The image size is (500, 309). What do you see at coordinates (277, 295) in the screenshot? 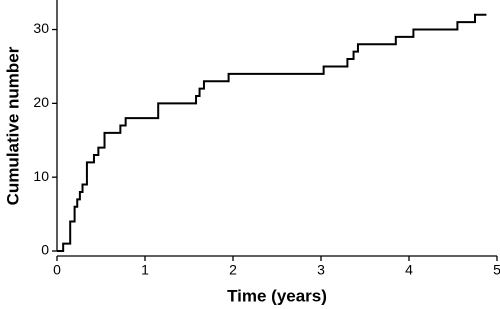
I see `x-axis-label: Time (years)` at bounding box center [277, 295].